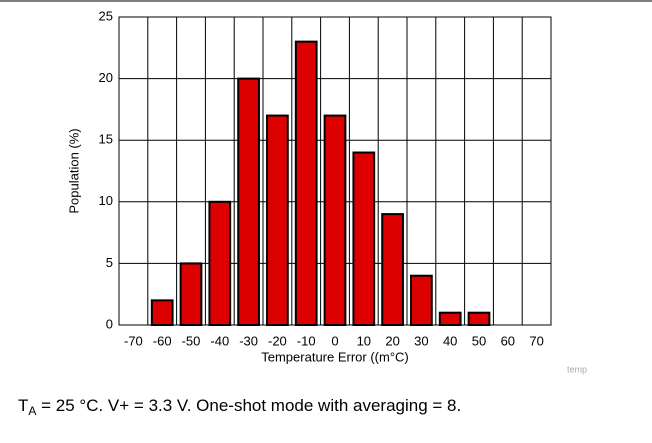 This screenshot has height=443, width=652. What do you see at coordinates (508, 340) in the screenshot?
I see `x-tick-label: 60` at bounding box center [508, 340].